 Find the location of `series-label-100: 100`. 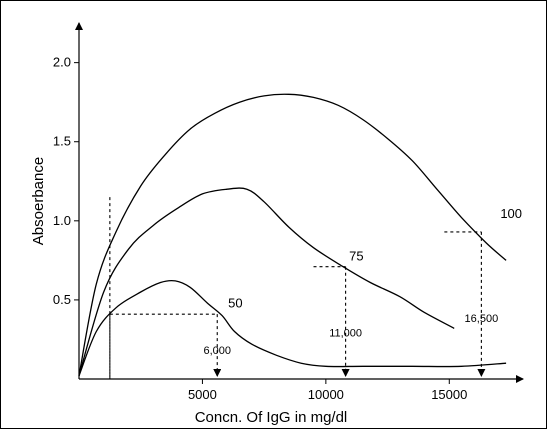

series-label-100: 100 is located at coordinates (511, 213).